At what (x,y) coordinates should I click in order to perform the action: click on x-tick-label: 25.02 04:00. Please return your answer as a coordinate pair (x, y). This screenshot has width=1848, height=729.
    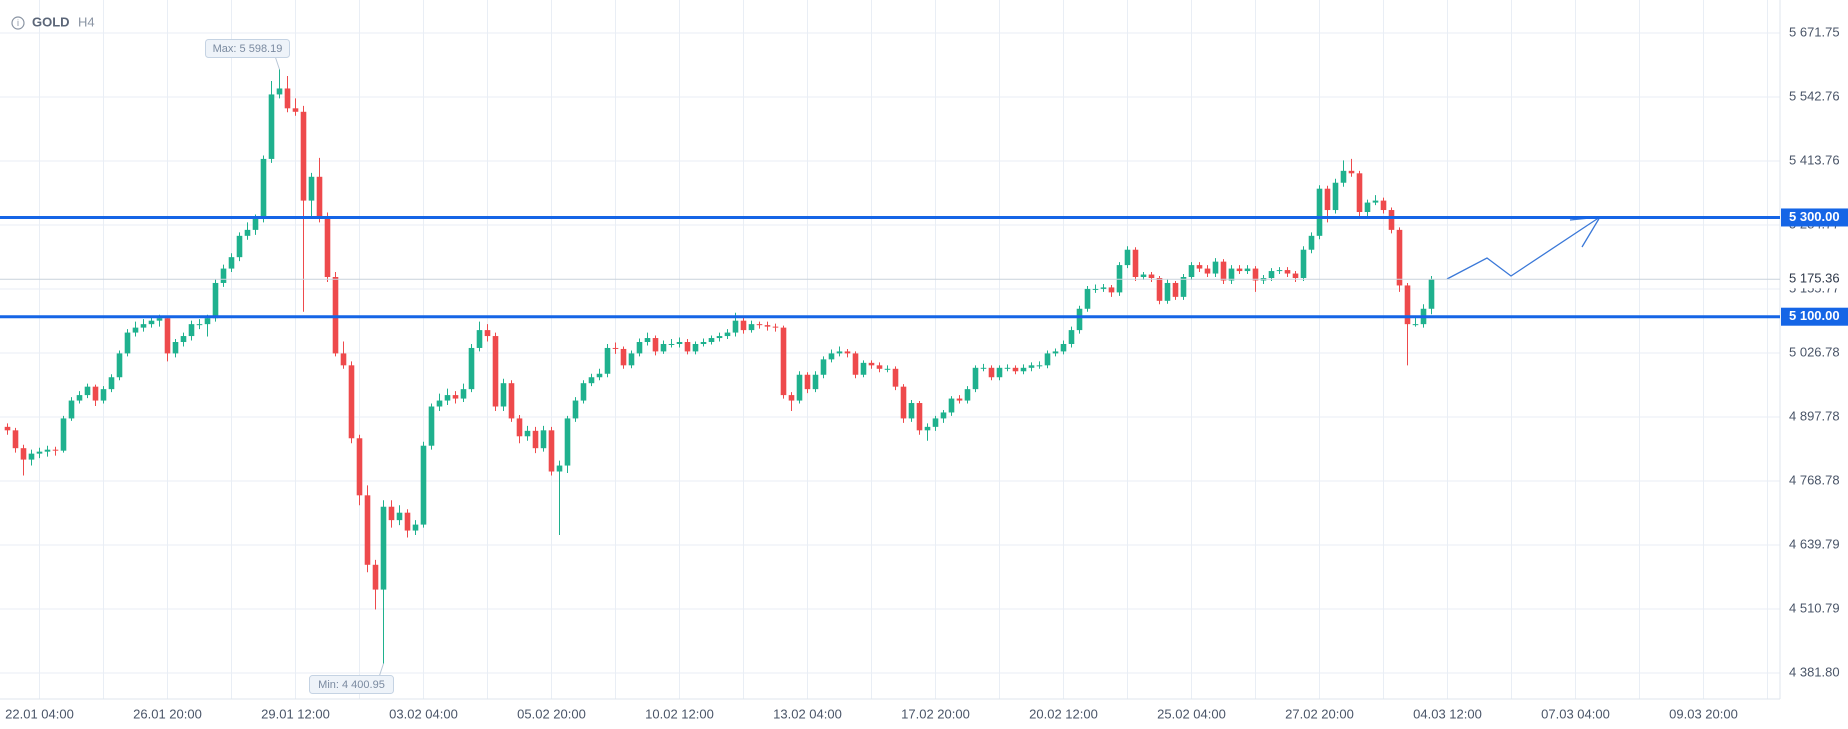
    Looking at the image, I should click on (1191, 713).